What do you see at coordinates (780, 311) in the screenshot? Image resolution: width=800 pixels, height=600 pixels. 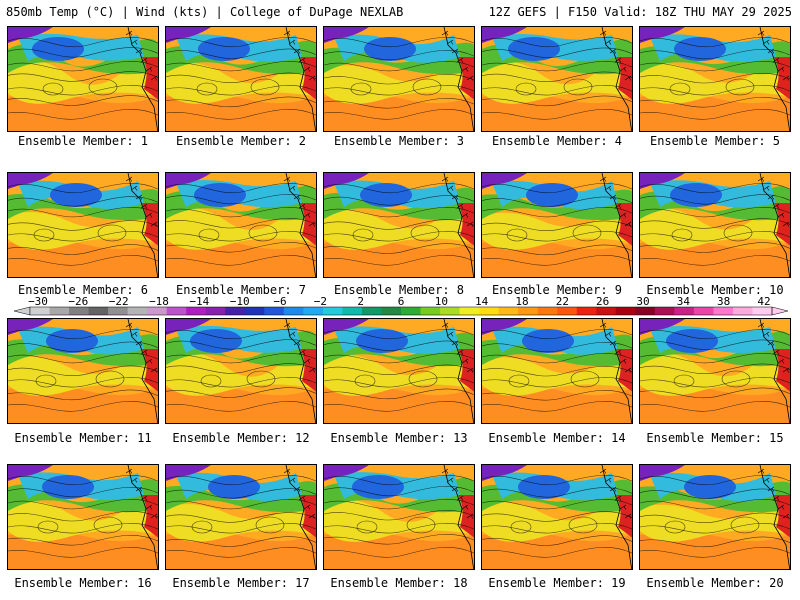 I see `colorbar-right-arrow` at bounding box center [780, 311].